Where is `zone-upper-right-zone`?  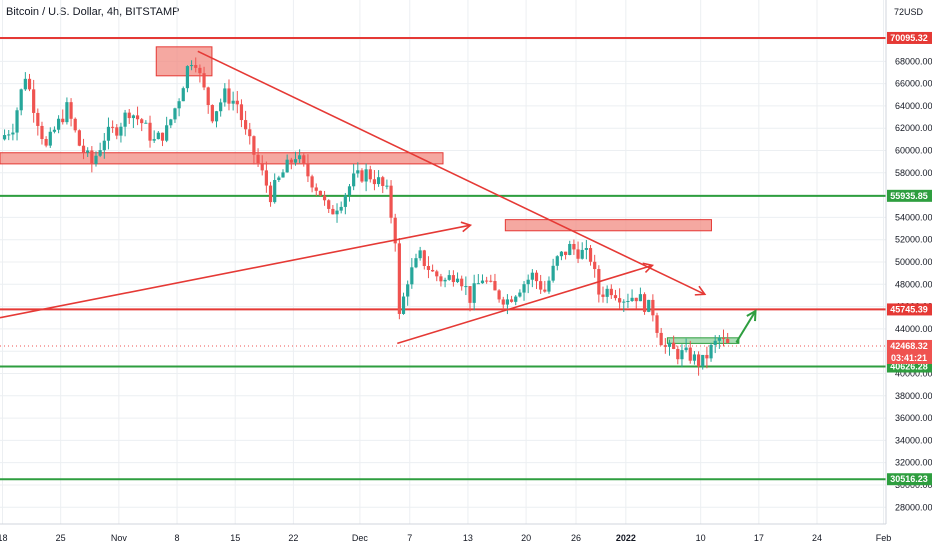 zone-upper-right-zone is located at coordinates (608, 225).